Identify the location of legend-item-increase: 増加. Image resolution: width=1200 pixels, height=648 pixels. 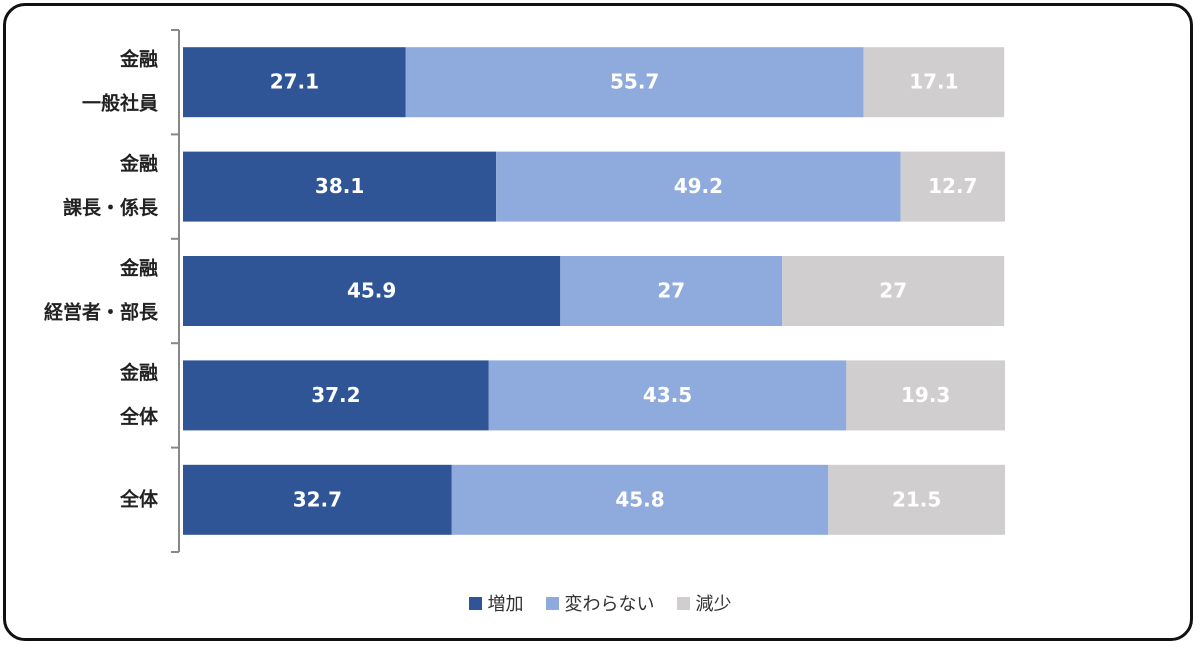
(496, 603).